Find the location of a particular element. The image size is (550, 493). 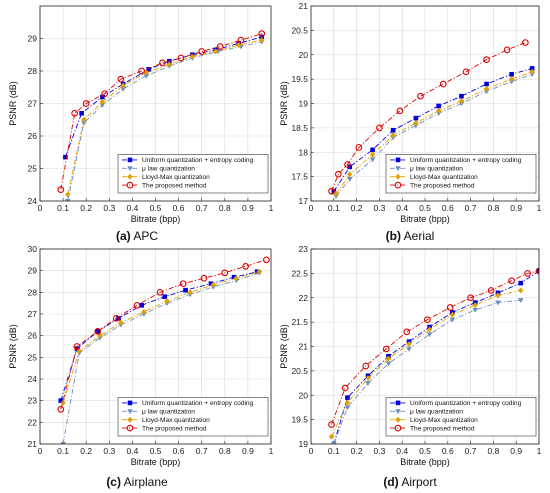

legend-entry: Lloyd-Max quantization is located at coordinates (176, 420).